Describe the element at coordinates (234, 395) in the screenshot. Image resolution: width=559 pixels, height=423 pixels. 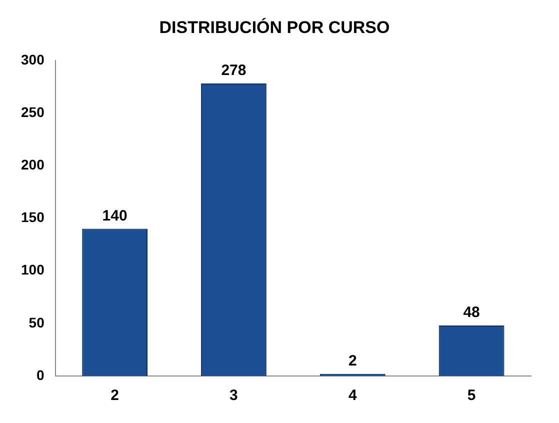
I see `x-tick-label: 3` at that location.